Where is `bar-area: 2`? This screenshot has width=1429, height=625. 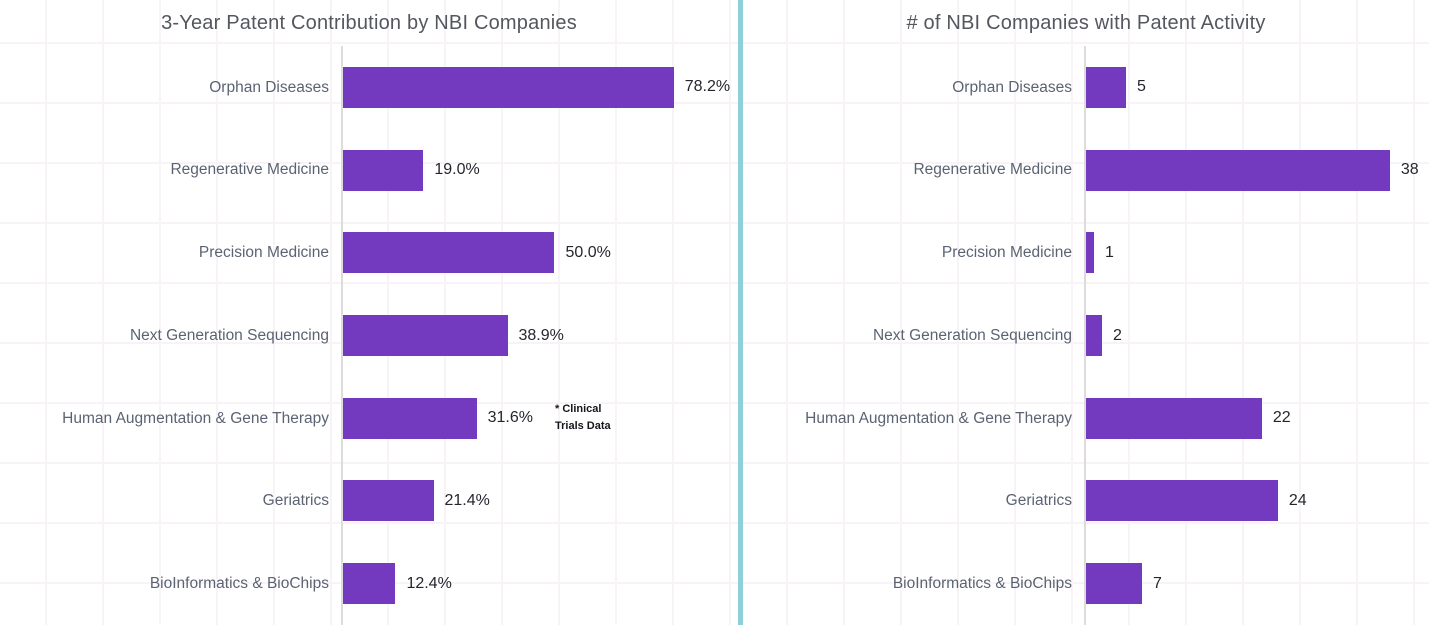 bar-area: 2 is located at coordinates (1256, 335).